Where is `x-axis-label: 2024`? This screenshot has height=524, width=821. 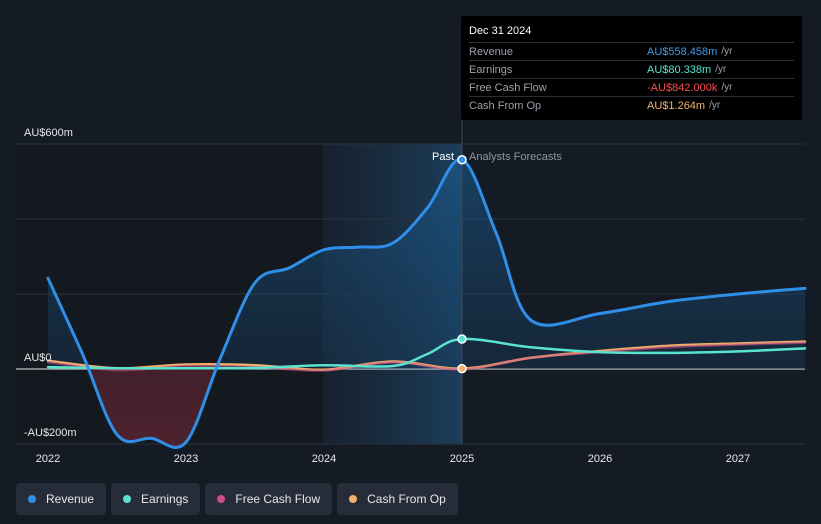 x-axis-label: 2024 is located at coordinates (324, 459).